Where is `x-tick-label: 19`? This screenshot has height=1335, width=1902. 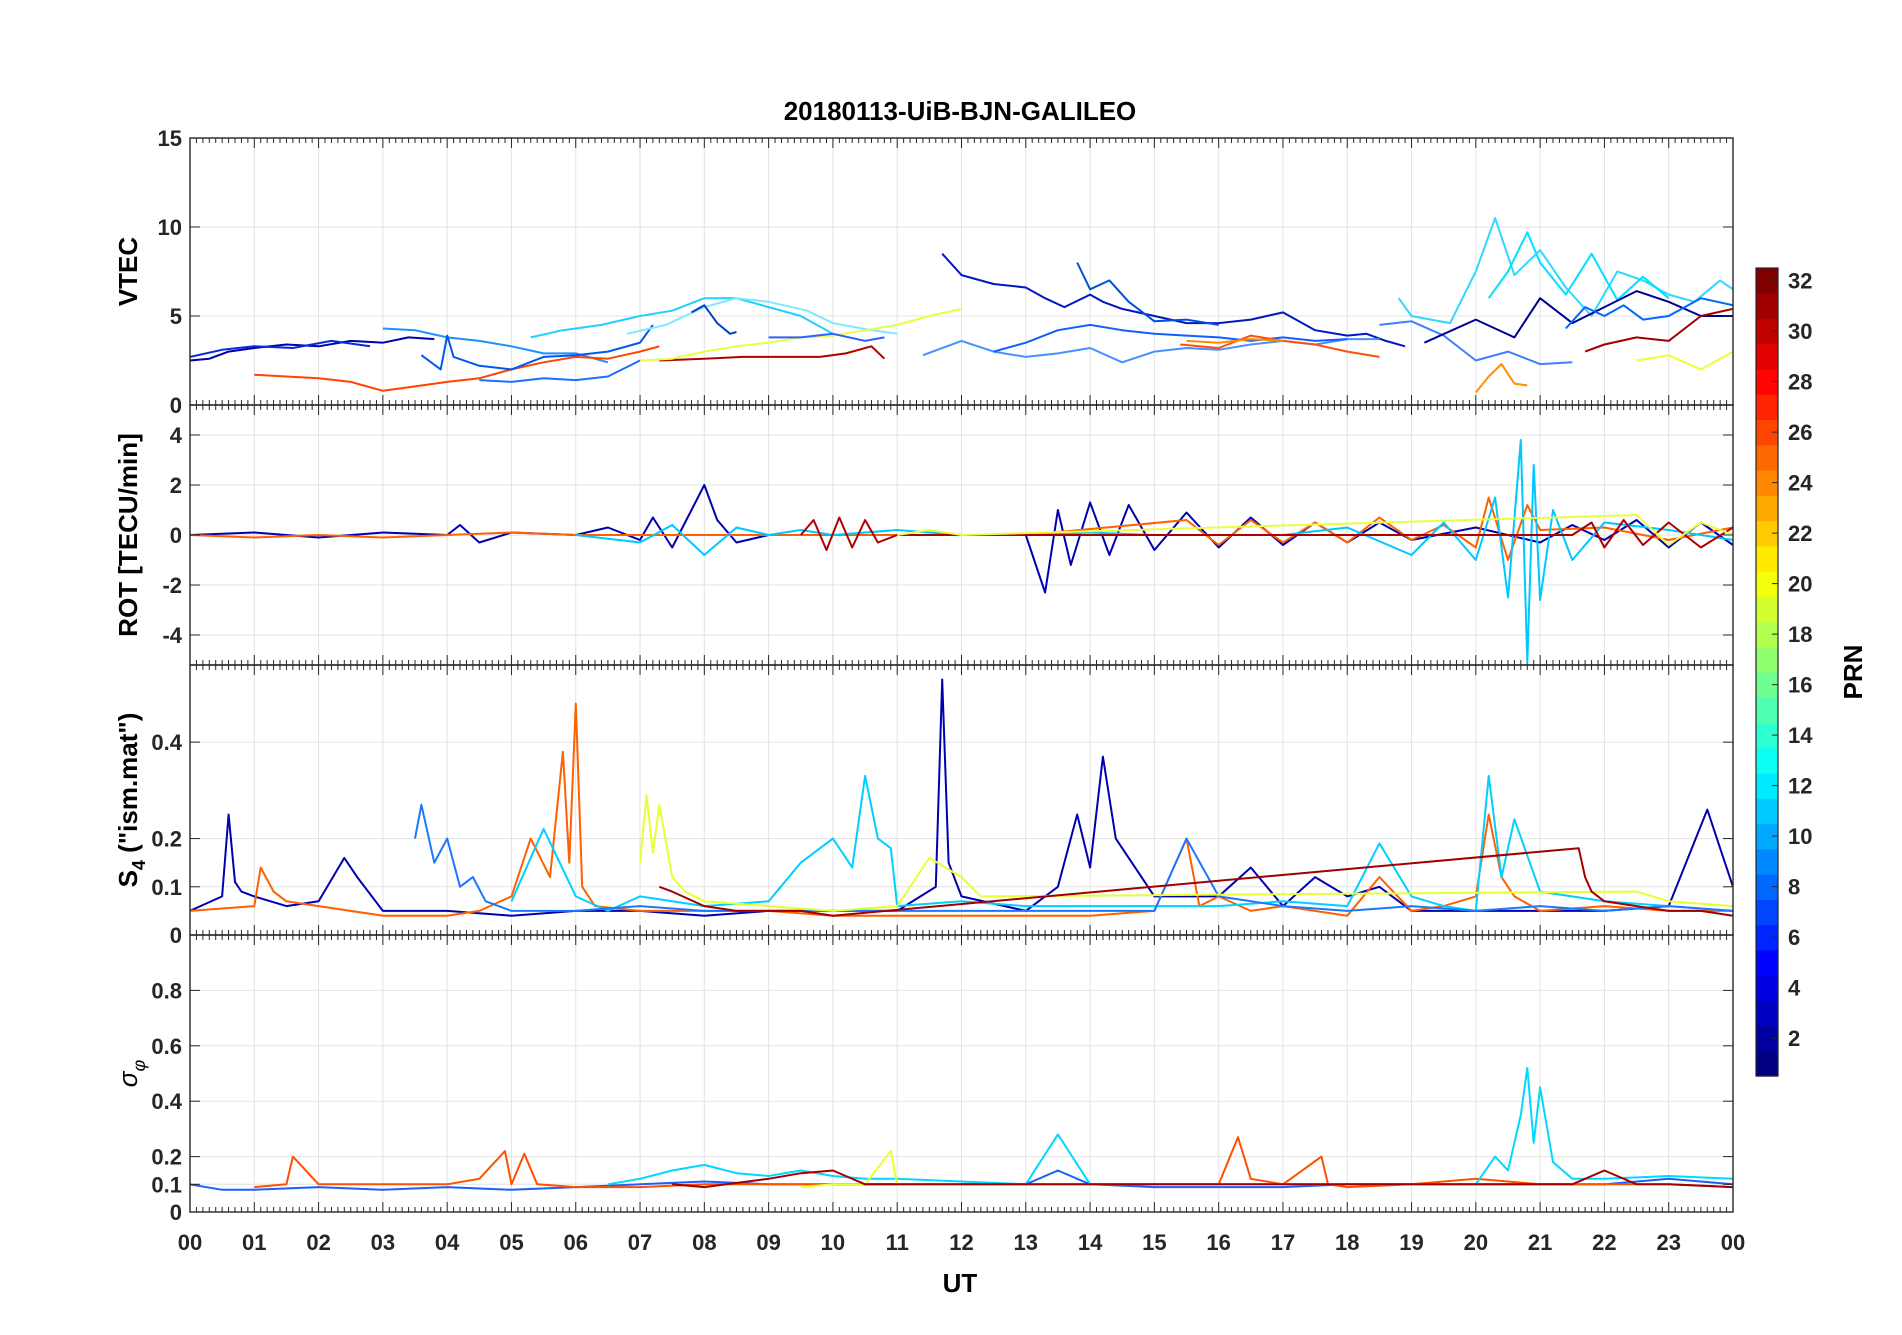 x-tick-label: 19 is located at coordinates (1411, 1242).